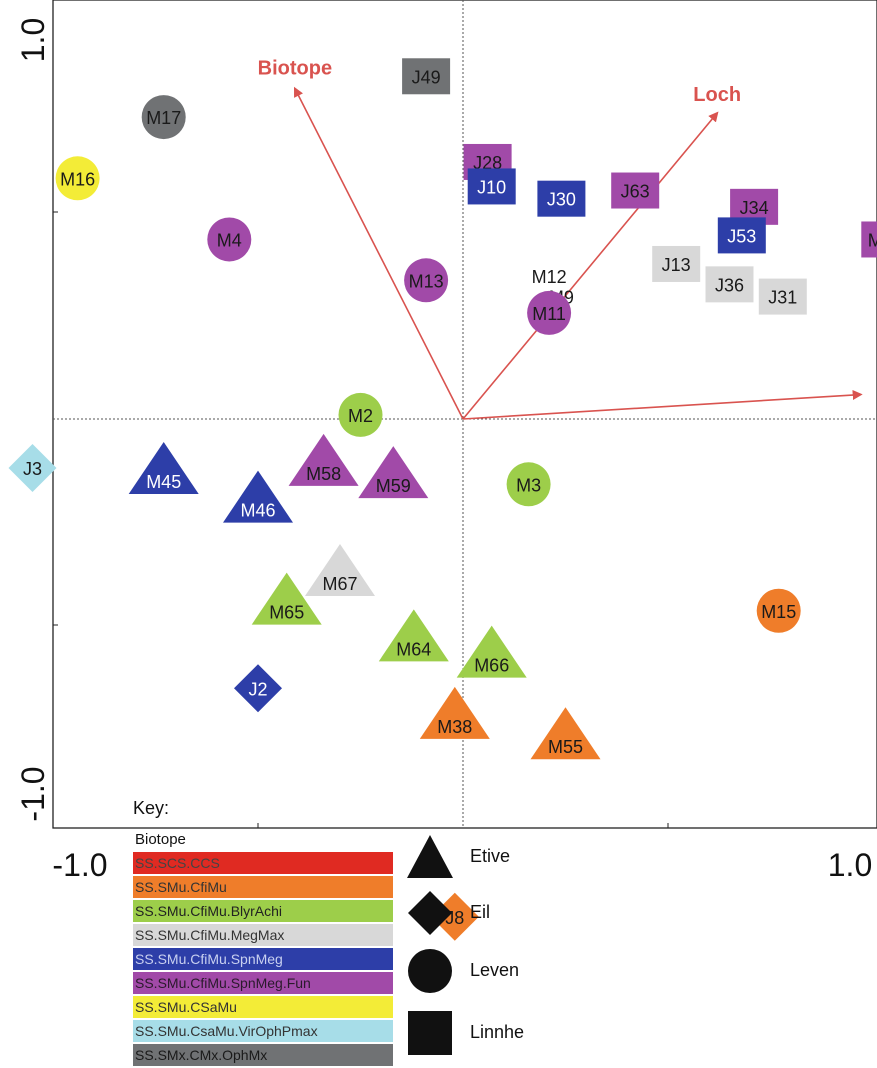  What do you see at coordinates (430, 913) in the screenshot?
I see `legend-diamond-icon` at bounding box center [430, 913].